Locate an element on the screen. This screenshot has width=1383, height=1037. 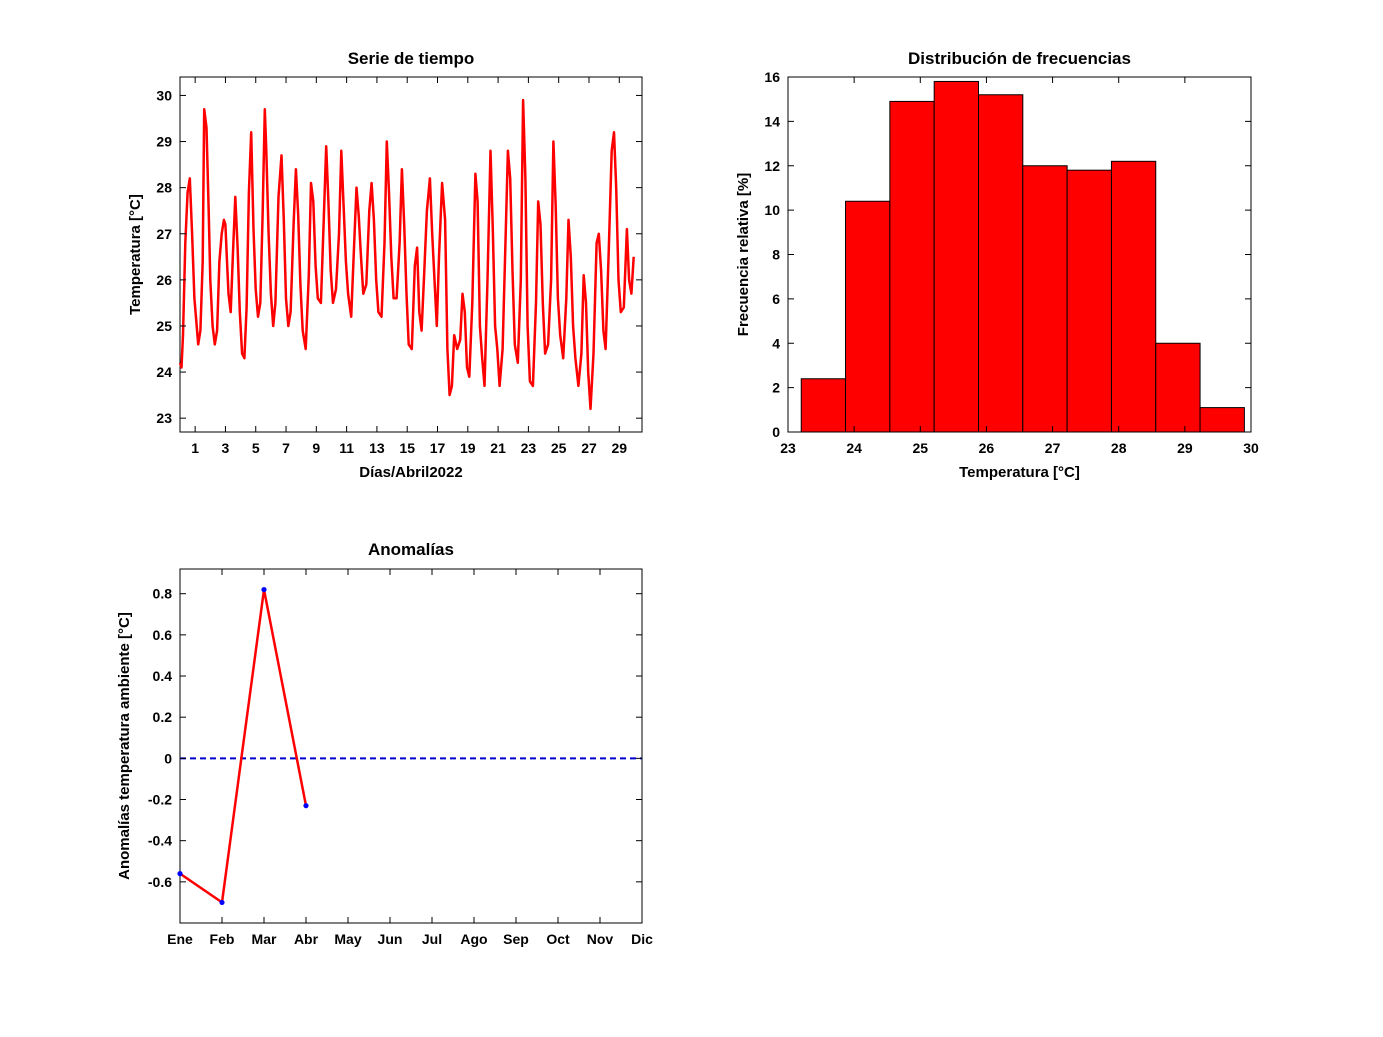
timeseries-ytick-label: 23 is located at coordinates (164, 418).